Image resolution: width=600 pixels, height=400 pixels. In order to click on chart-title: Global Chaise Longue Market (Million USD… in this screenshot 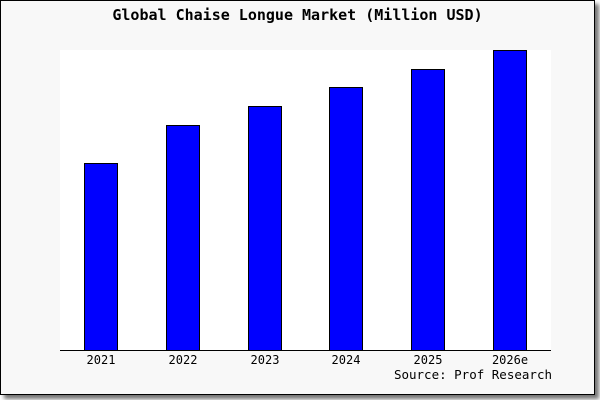, I will do `click(297, 15)`.